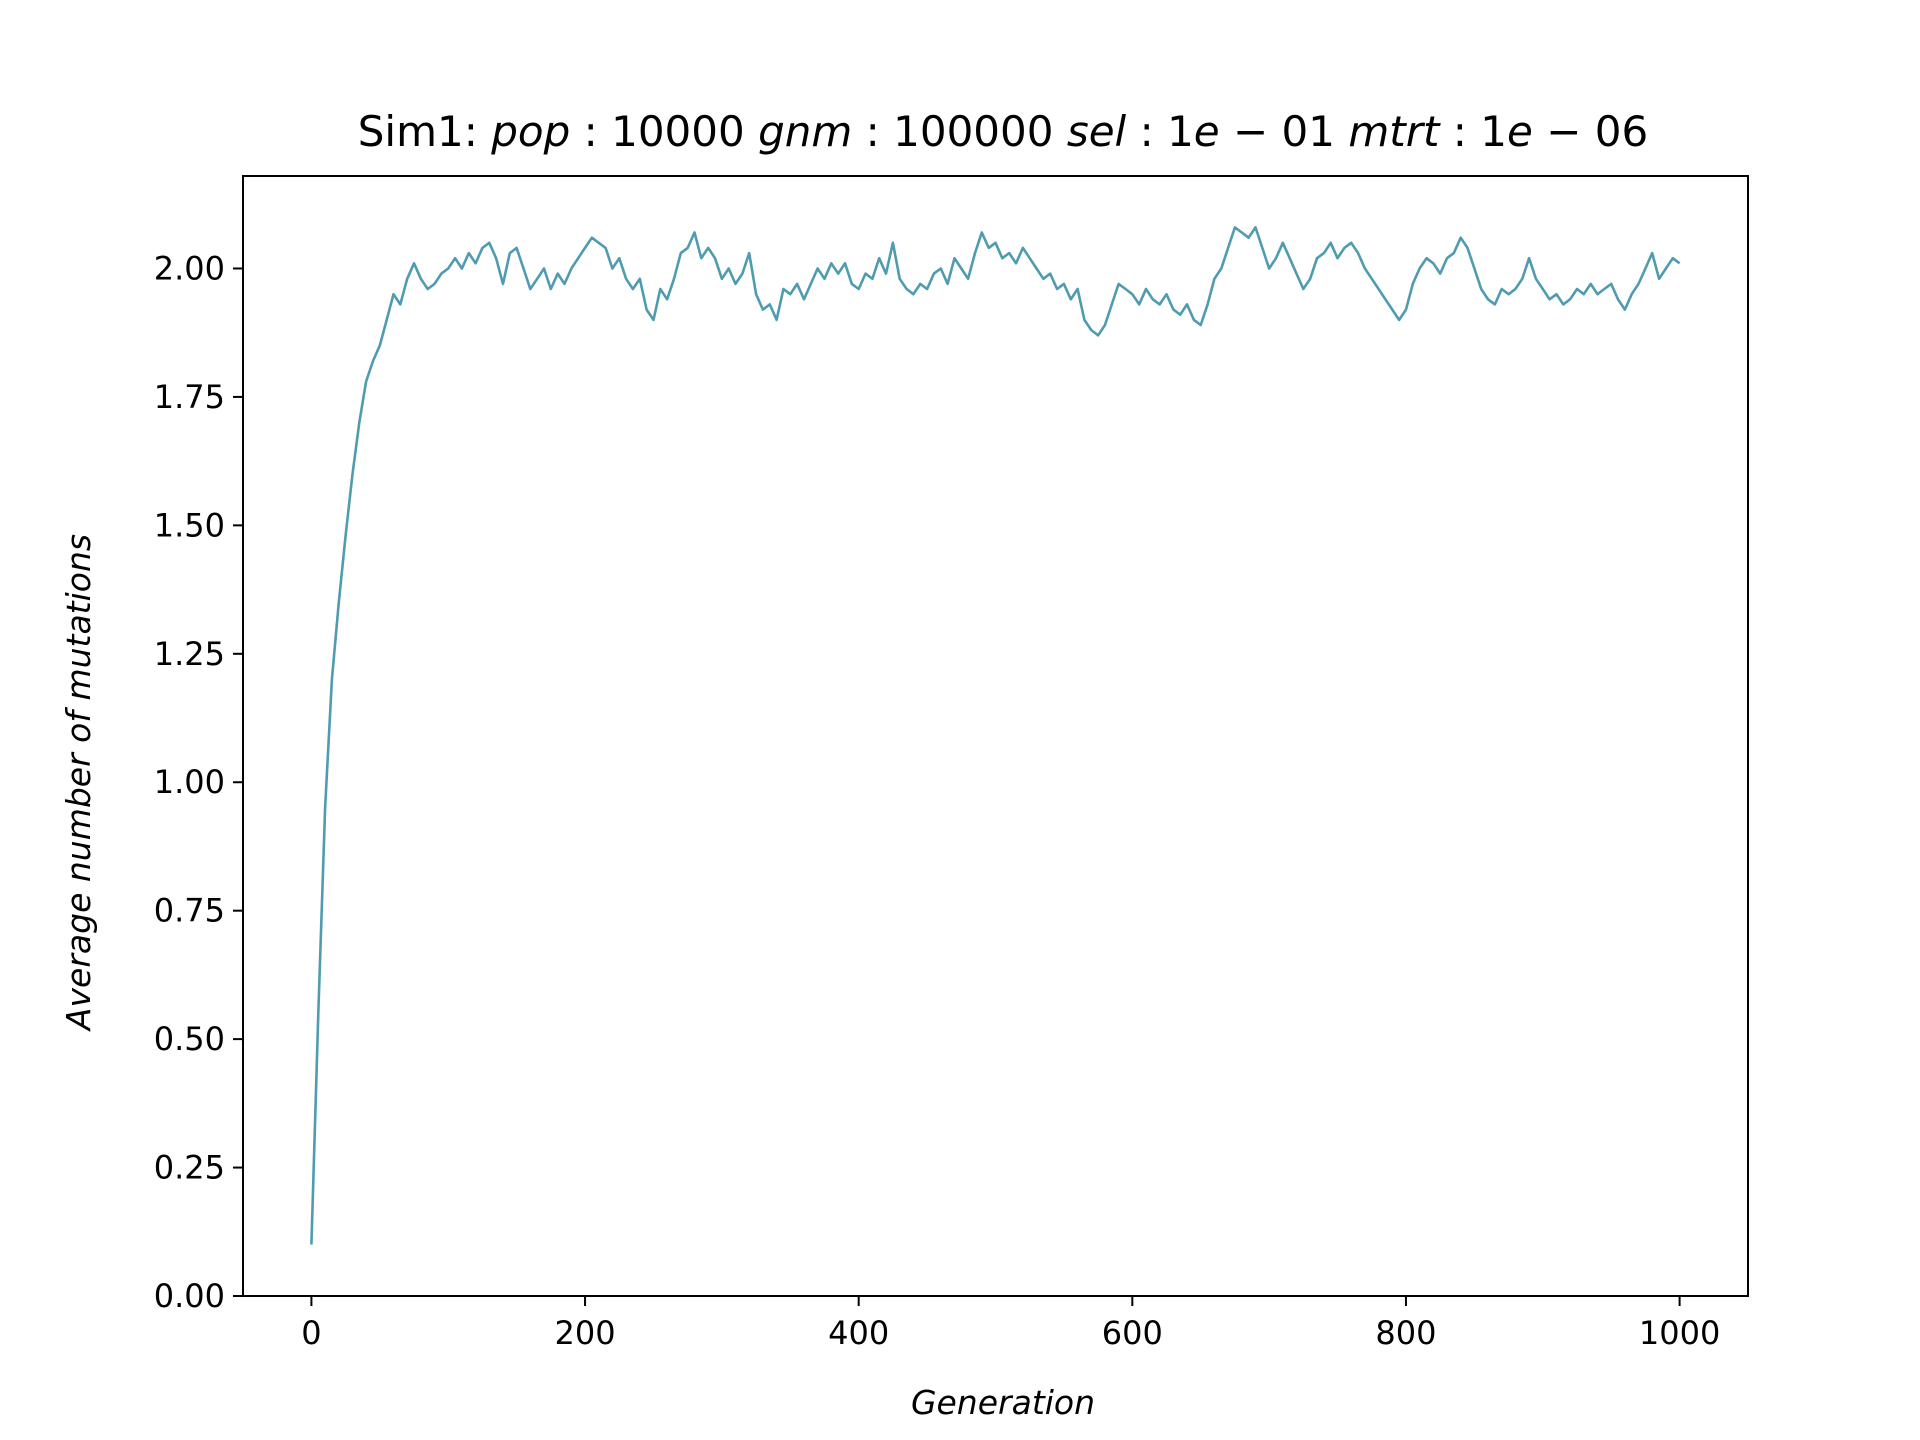 The image size is (1920, 1440). What do you see at coordinates (311, 1333) in the screenshot?
I see `x-tick-label: 0` at bounding box center [311, 1333].